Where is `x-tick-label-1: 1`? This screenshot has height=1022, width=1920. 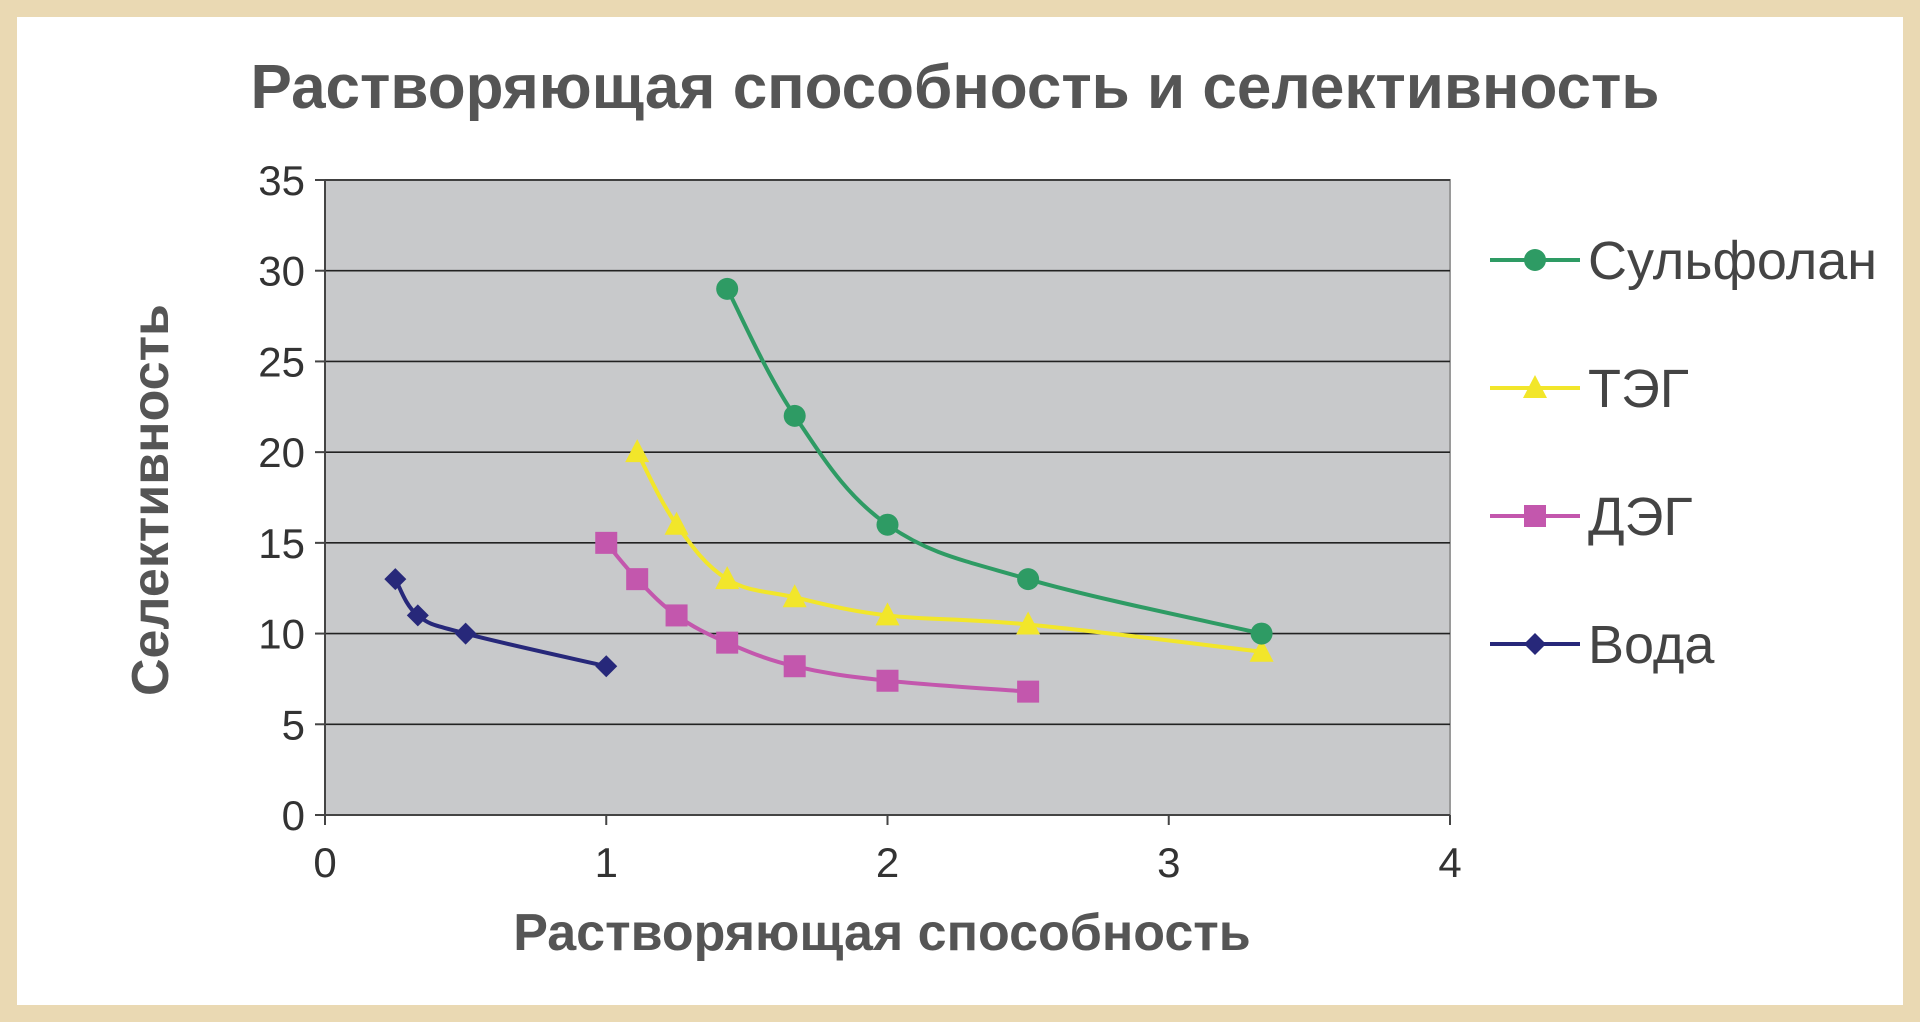 x-tick-label-1: 1 is located at coordinates (606, 862).